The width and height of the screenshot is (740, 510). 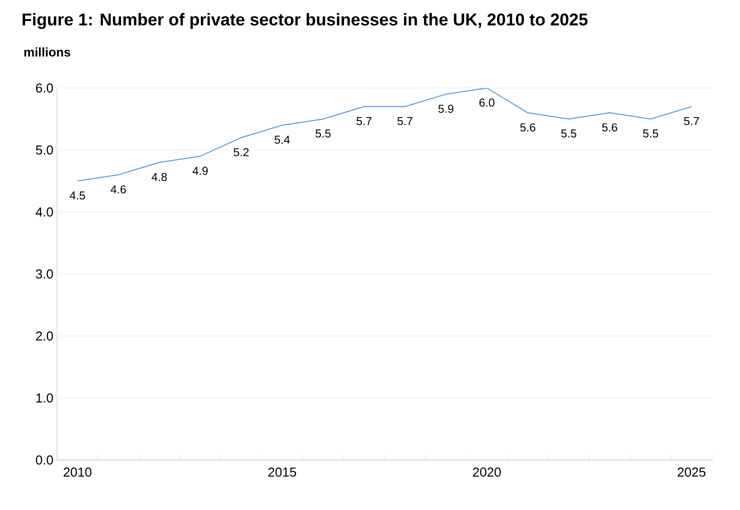 What do you see at coordinates (44, 398) in the screenshot?
I see `y-tick-label: 1.0` at bounding box center [44, 398].